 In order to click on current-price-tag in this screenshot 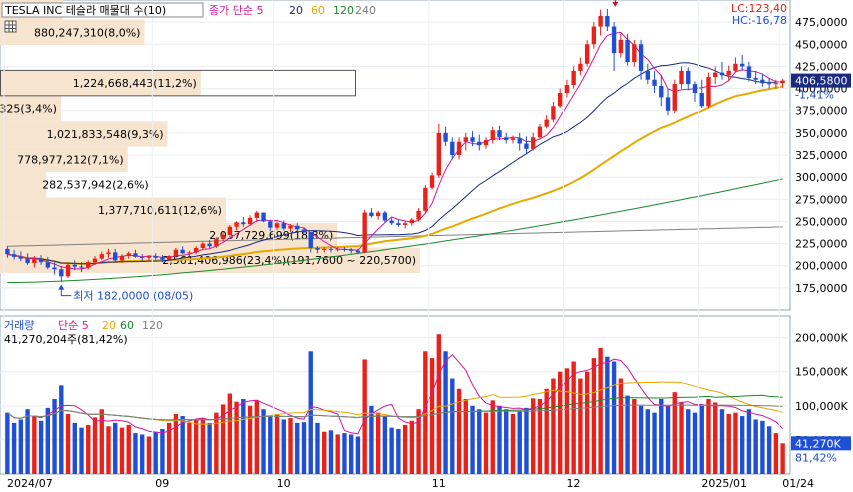, I will do `click(821, 80)`.